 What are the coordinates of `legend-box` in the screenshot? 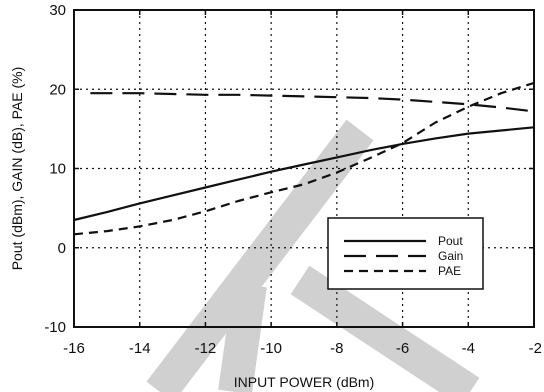 It's located at (405, 253).